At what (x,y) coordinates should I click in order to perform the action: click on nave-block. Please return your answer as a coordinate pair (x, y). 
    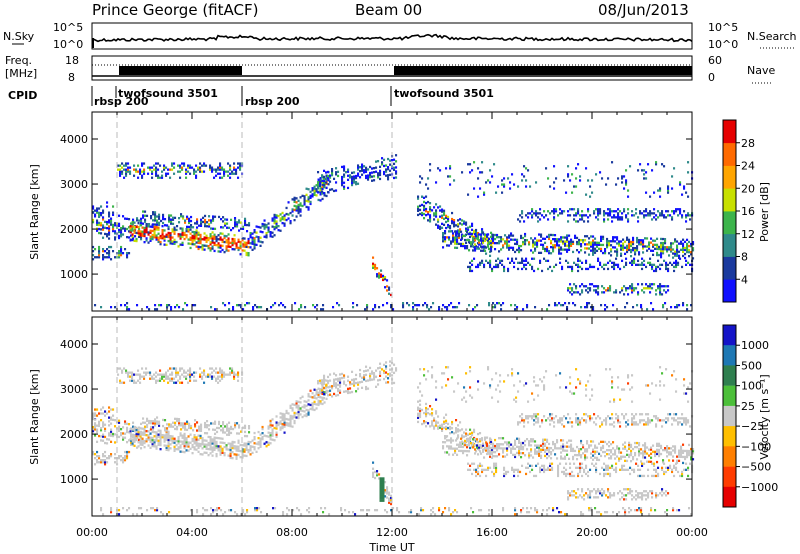
    Looking at the image, I should click on (543, 70).